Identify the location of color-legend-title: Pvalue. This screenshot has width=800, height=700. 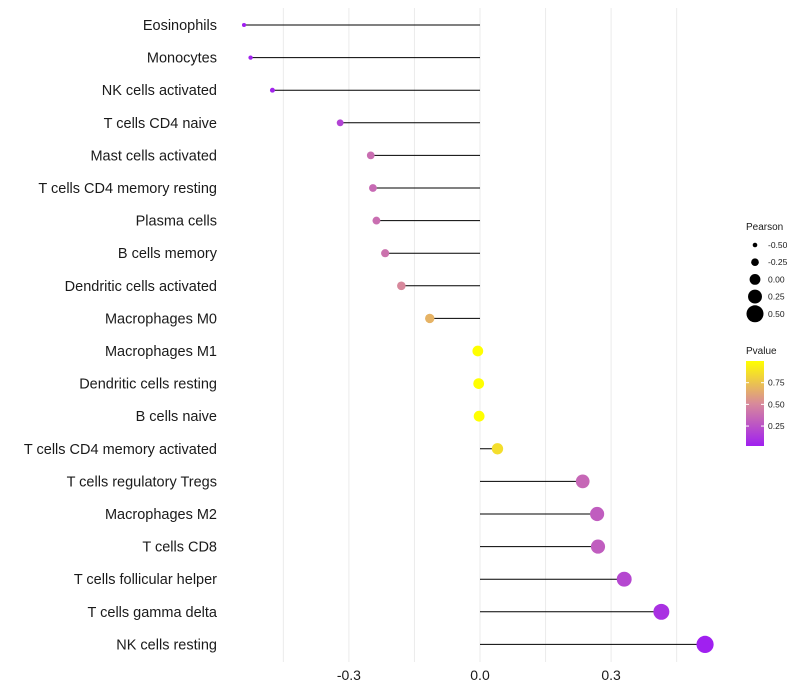
(761, 351).